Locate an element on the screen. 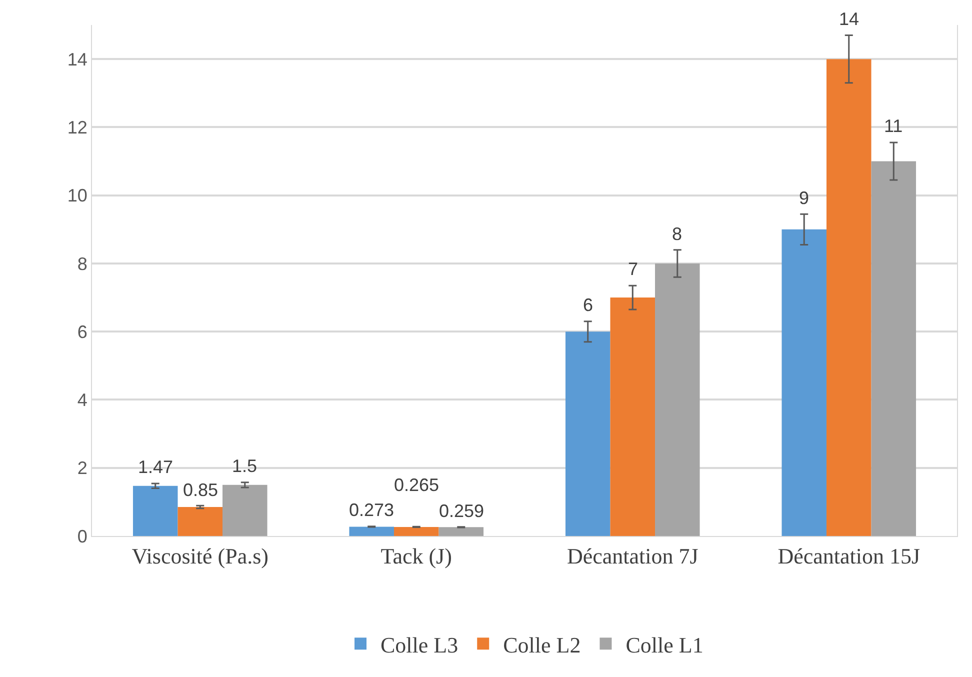 This screenshot has width=972, height=677. y-tick-label: 4 is located at coordinates (82, 400).